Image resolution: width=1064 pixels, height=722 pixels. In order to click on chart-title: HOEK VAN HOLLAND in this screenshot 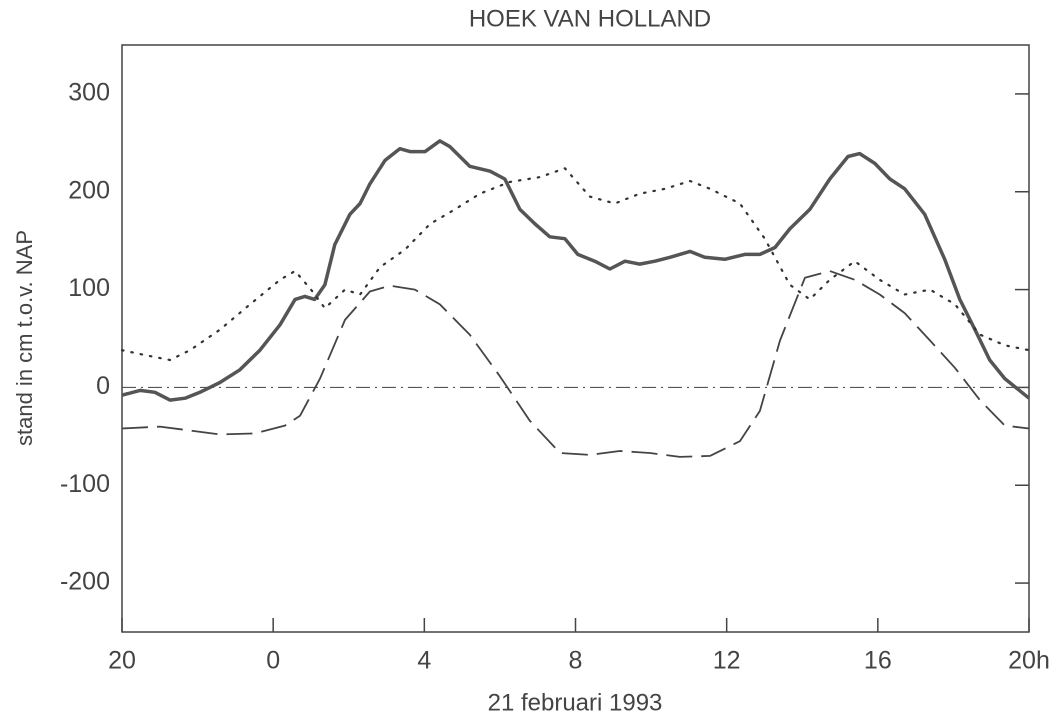, I will do `click(590, 18)`.